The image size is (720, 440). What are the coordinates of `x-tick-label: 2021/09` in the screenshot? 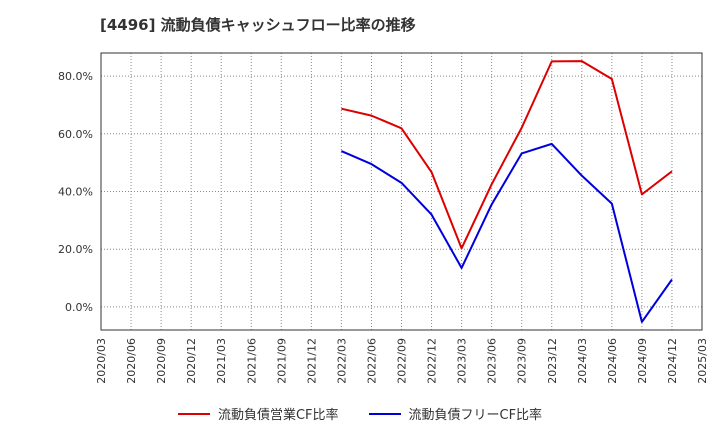 It's located at (281, 361).